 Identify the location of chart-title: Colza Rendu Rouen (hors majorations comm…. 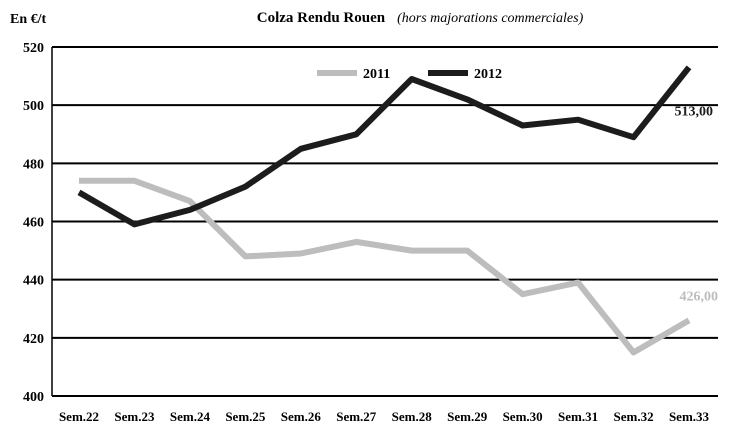
(420, 17).